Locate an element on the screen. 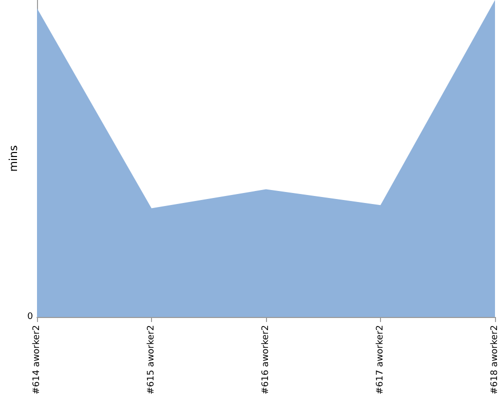  y-axis-title: mins is located at coordinates (13, 158).